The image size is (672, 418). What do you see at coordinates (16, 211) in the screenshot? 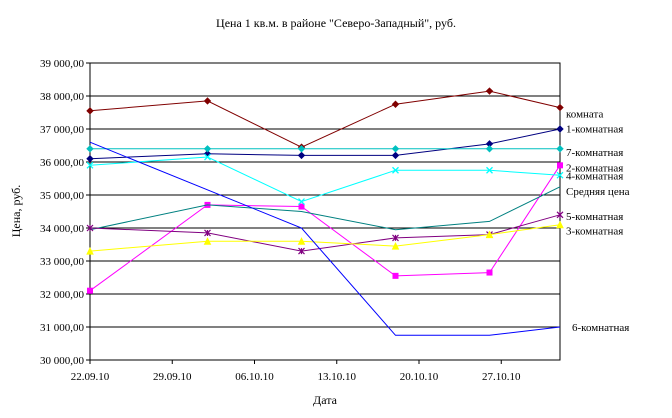
I see `y-axis-label: Цена, руб.` at bounding box center [16, 211].